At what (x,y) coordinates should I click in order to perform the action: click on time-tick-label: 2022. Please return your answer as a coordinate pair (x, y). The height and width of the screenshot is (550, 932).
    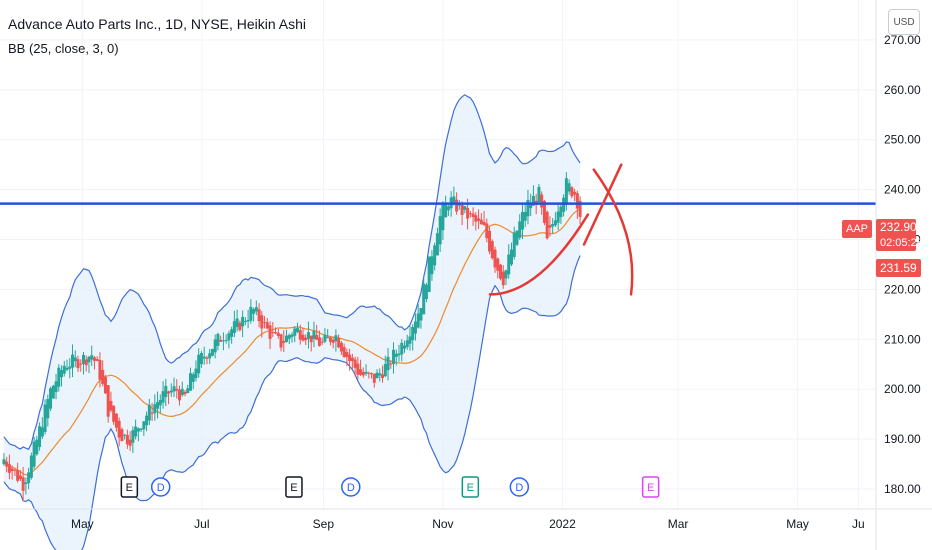
    Looking at the image, I should click on (562, 524).